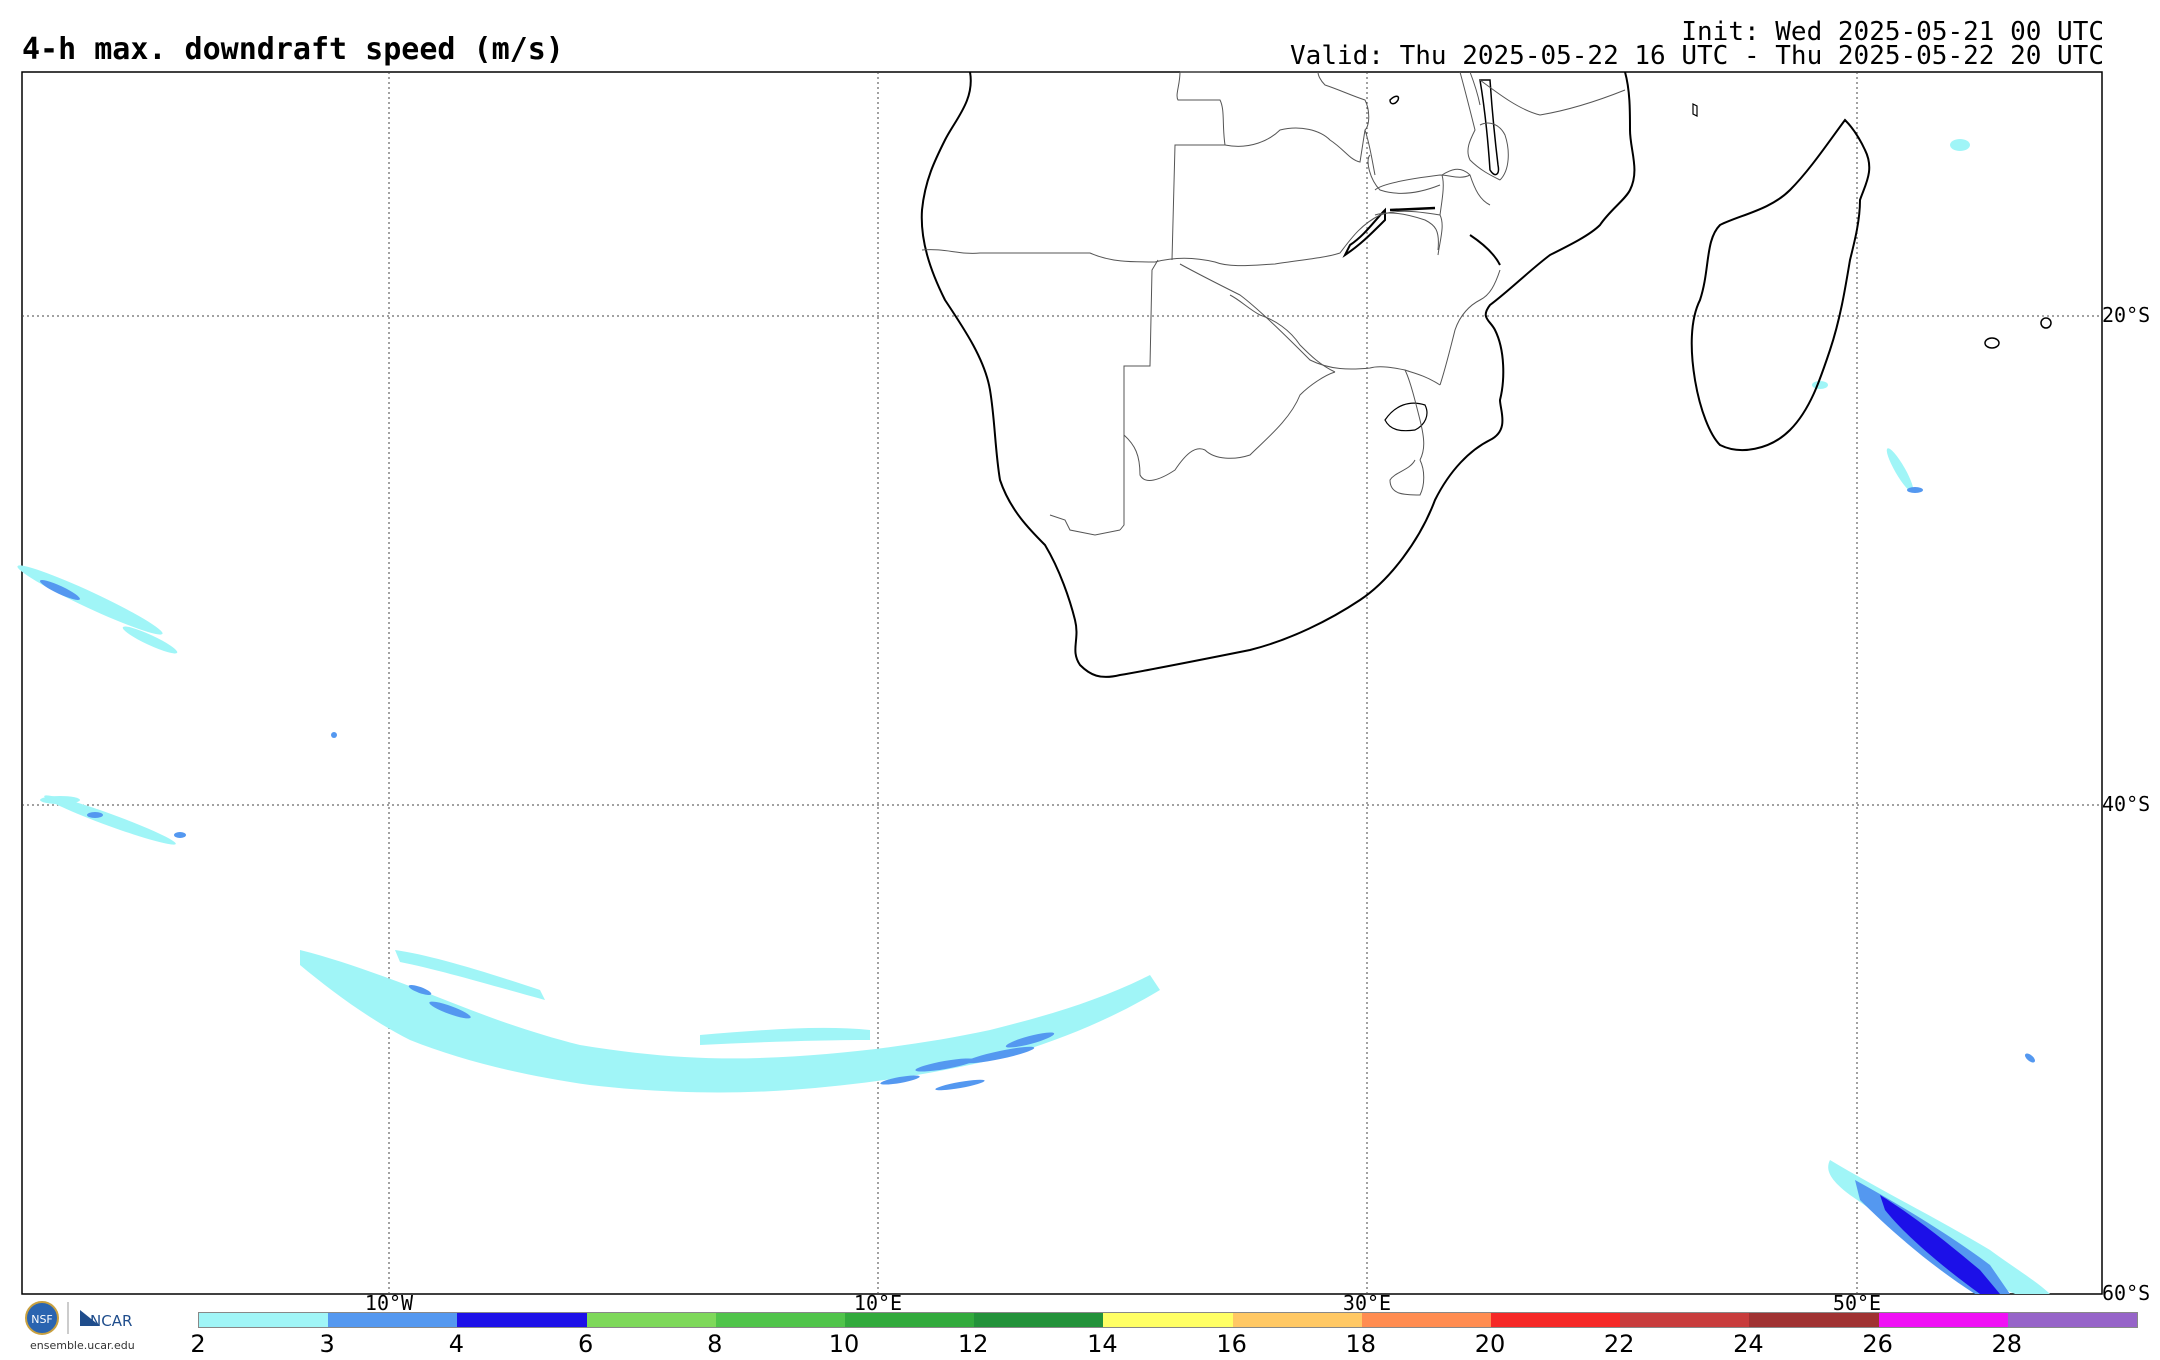  I want to click on colorbar-tick-label: 14, so click(1102, 1344).